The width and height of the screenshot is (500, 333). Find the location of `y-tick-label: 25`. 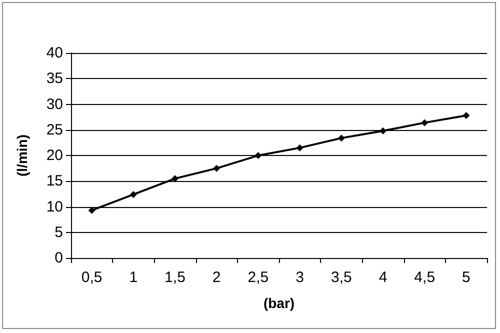

y-tick-label: 25 is located at coordinates (54, 129).